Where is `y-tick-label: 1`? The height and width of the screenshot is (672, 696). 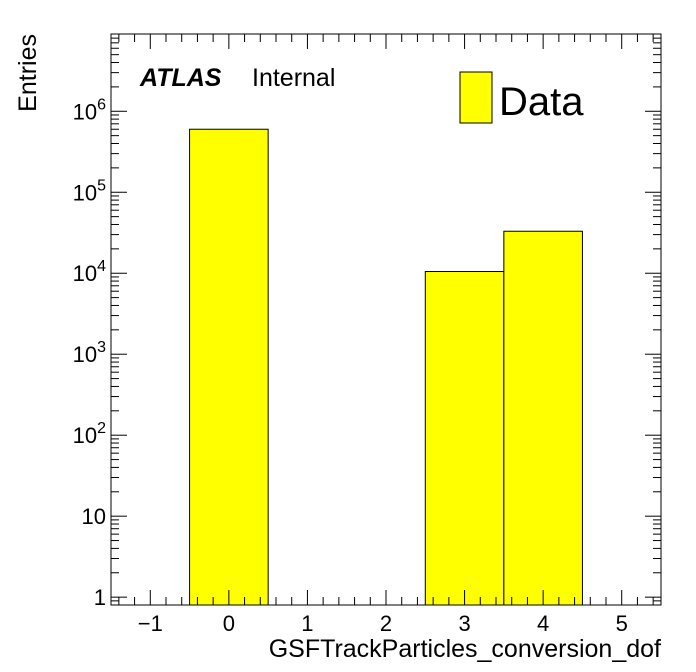
y-tick-label: 1 is located at coordinates (100, 597).